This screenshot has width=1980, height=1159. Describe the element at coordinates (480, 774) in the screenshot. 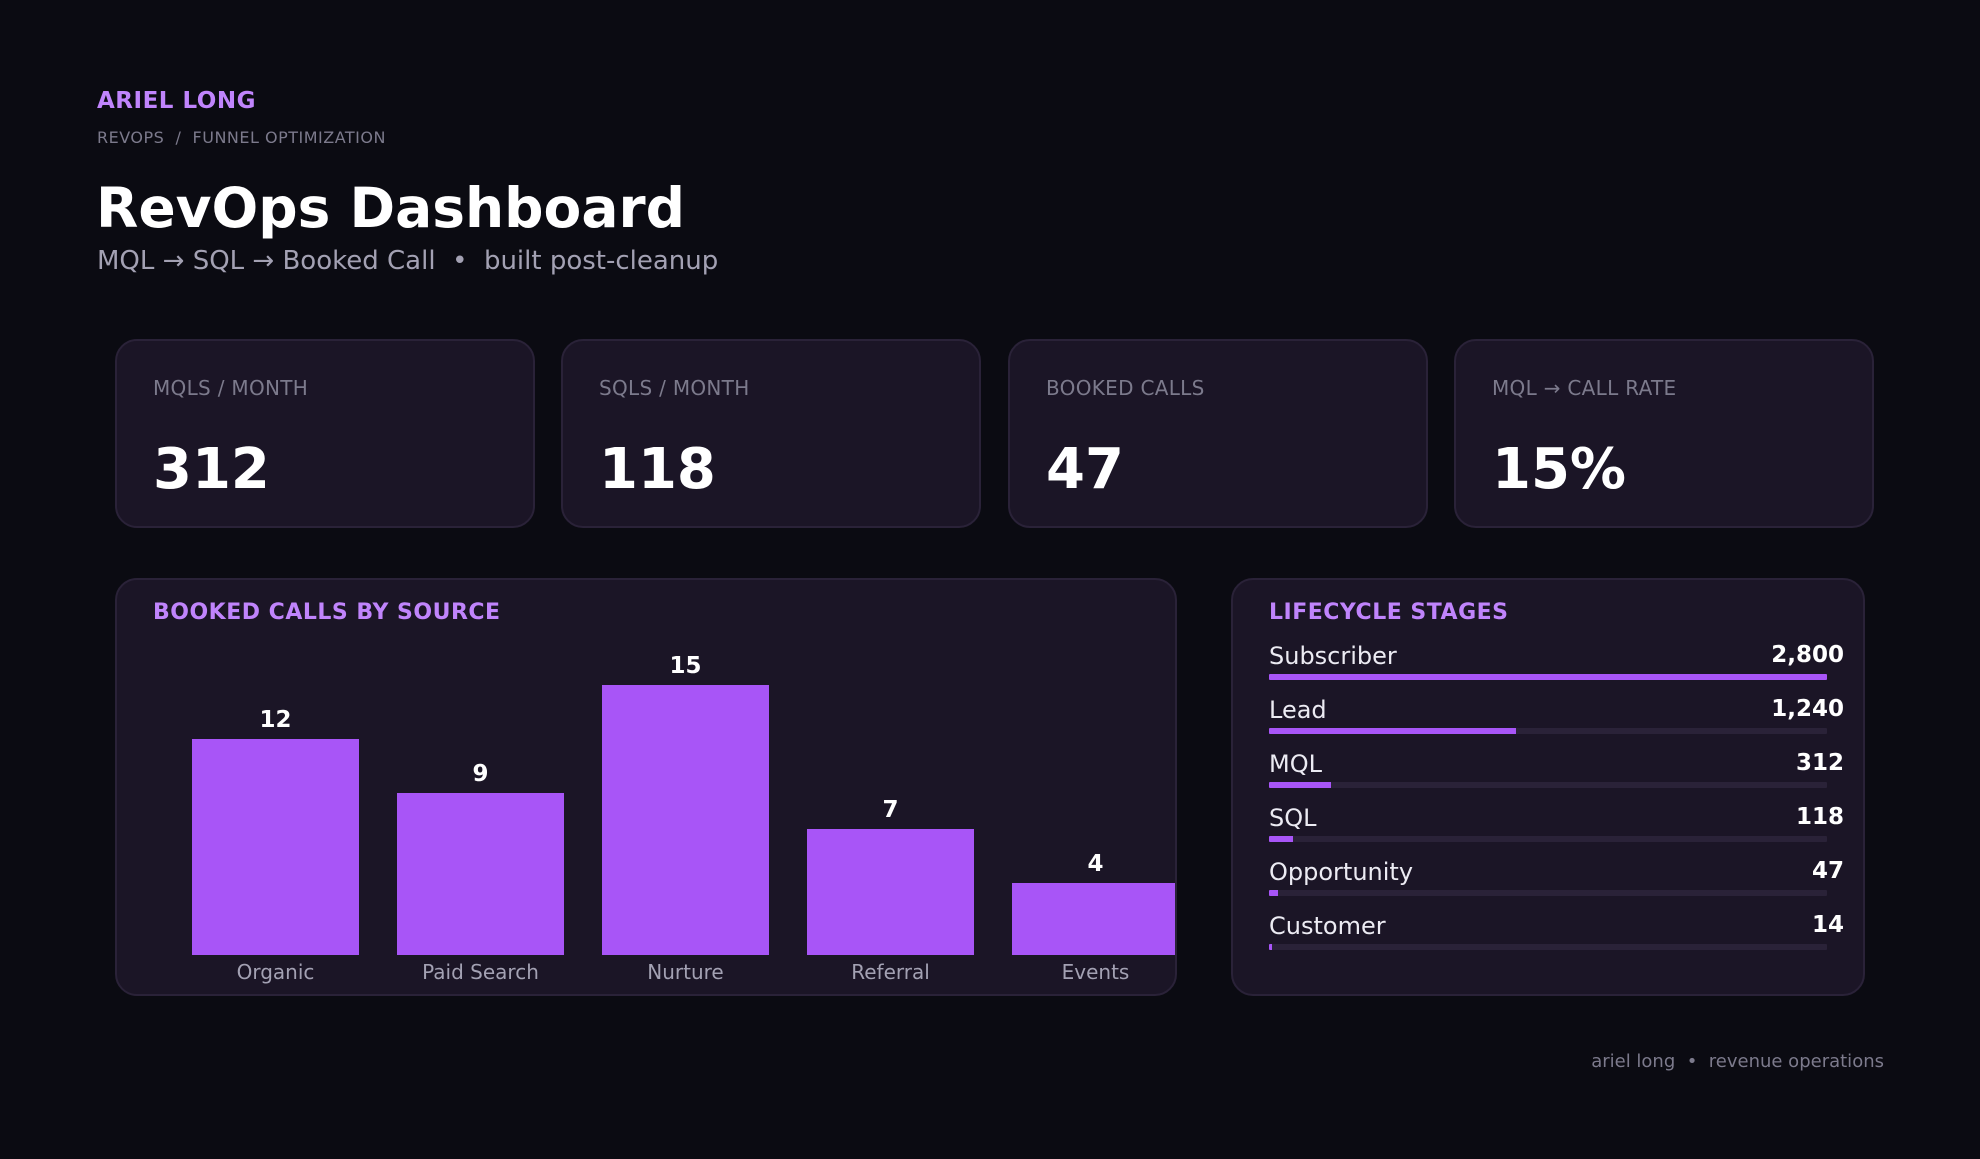

I see `bar-value-label: 9` at that location.